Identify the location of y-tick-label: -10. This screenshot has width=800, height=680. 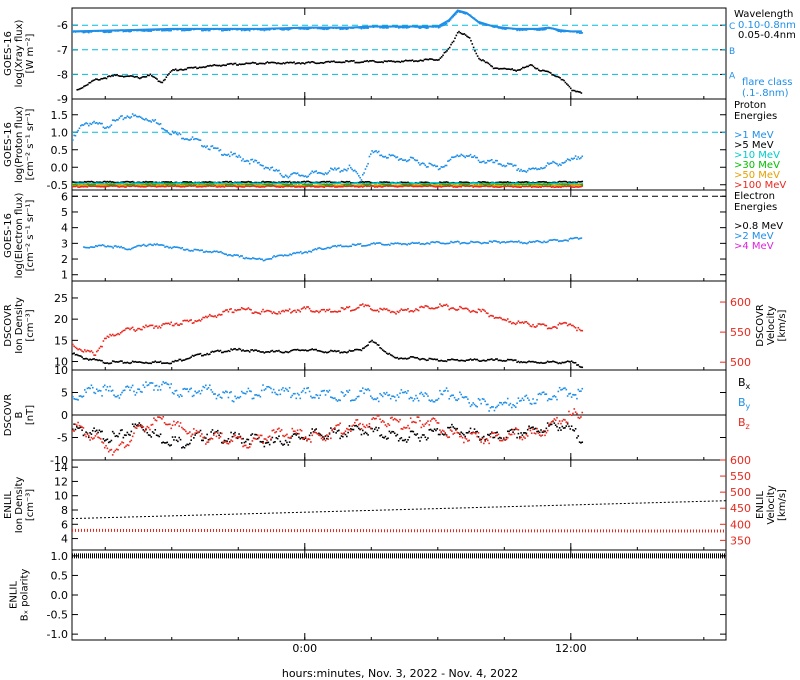
(59, 460).